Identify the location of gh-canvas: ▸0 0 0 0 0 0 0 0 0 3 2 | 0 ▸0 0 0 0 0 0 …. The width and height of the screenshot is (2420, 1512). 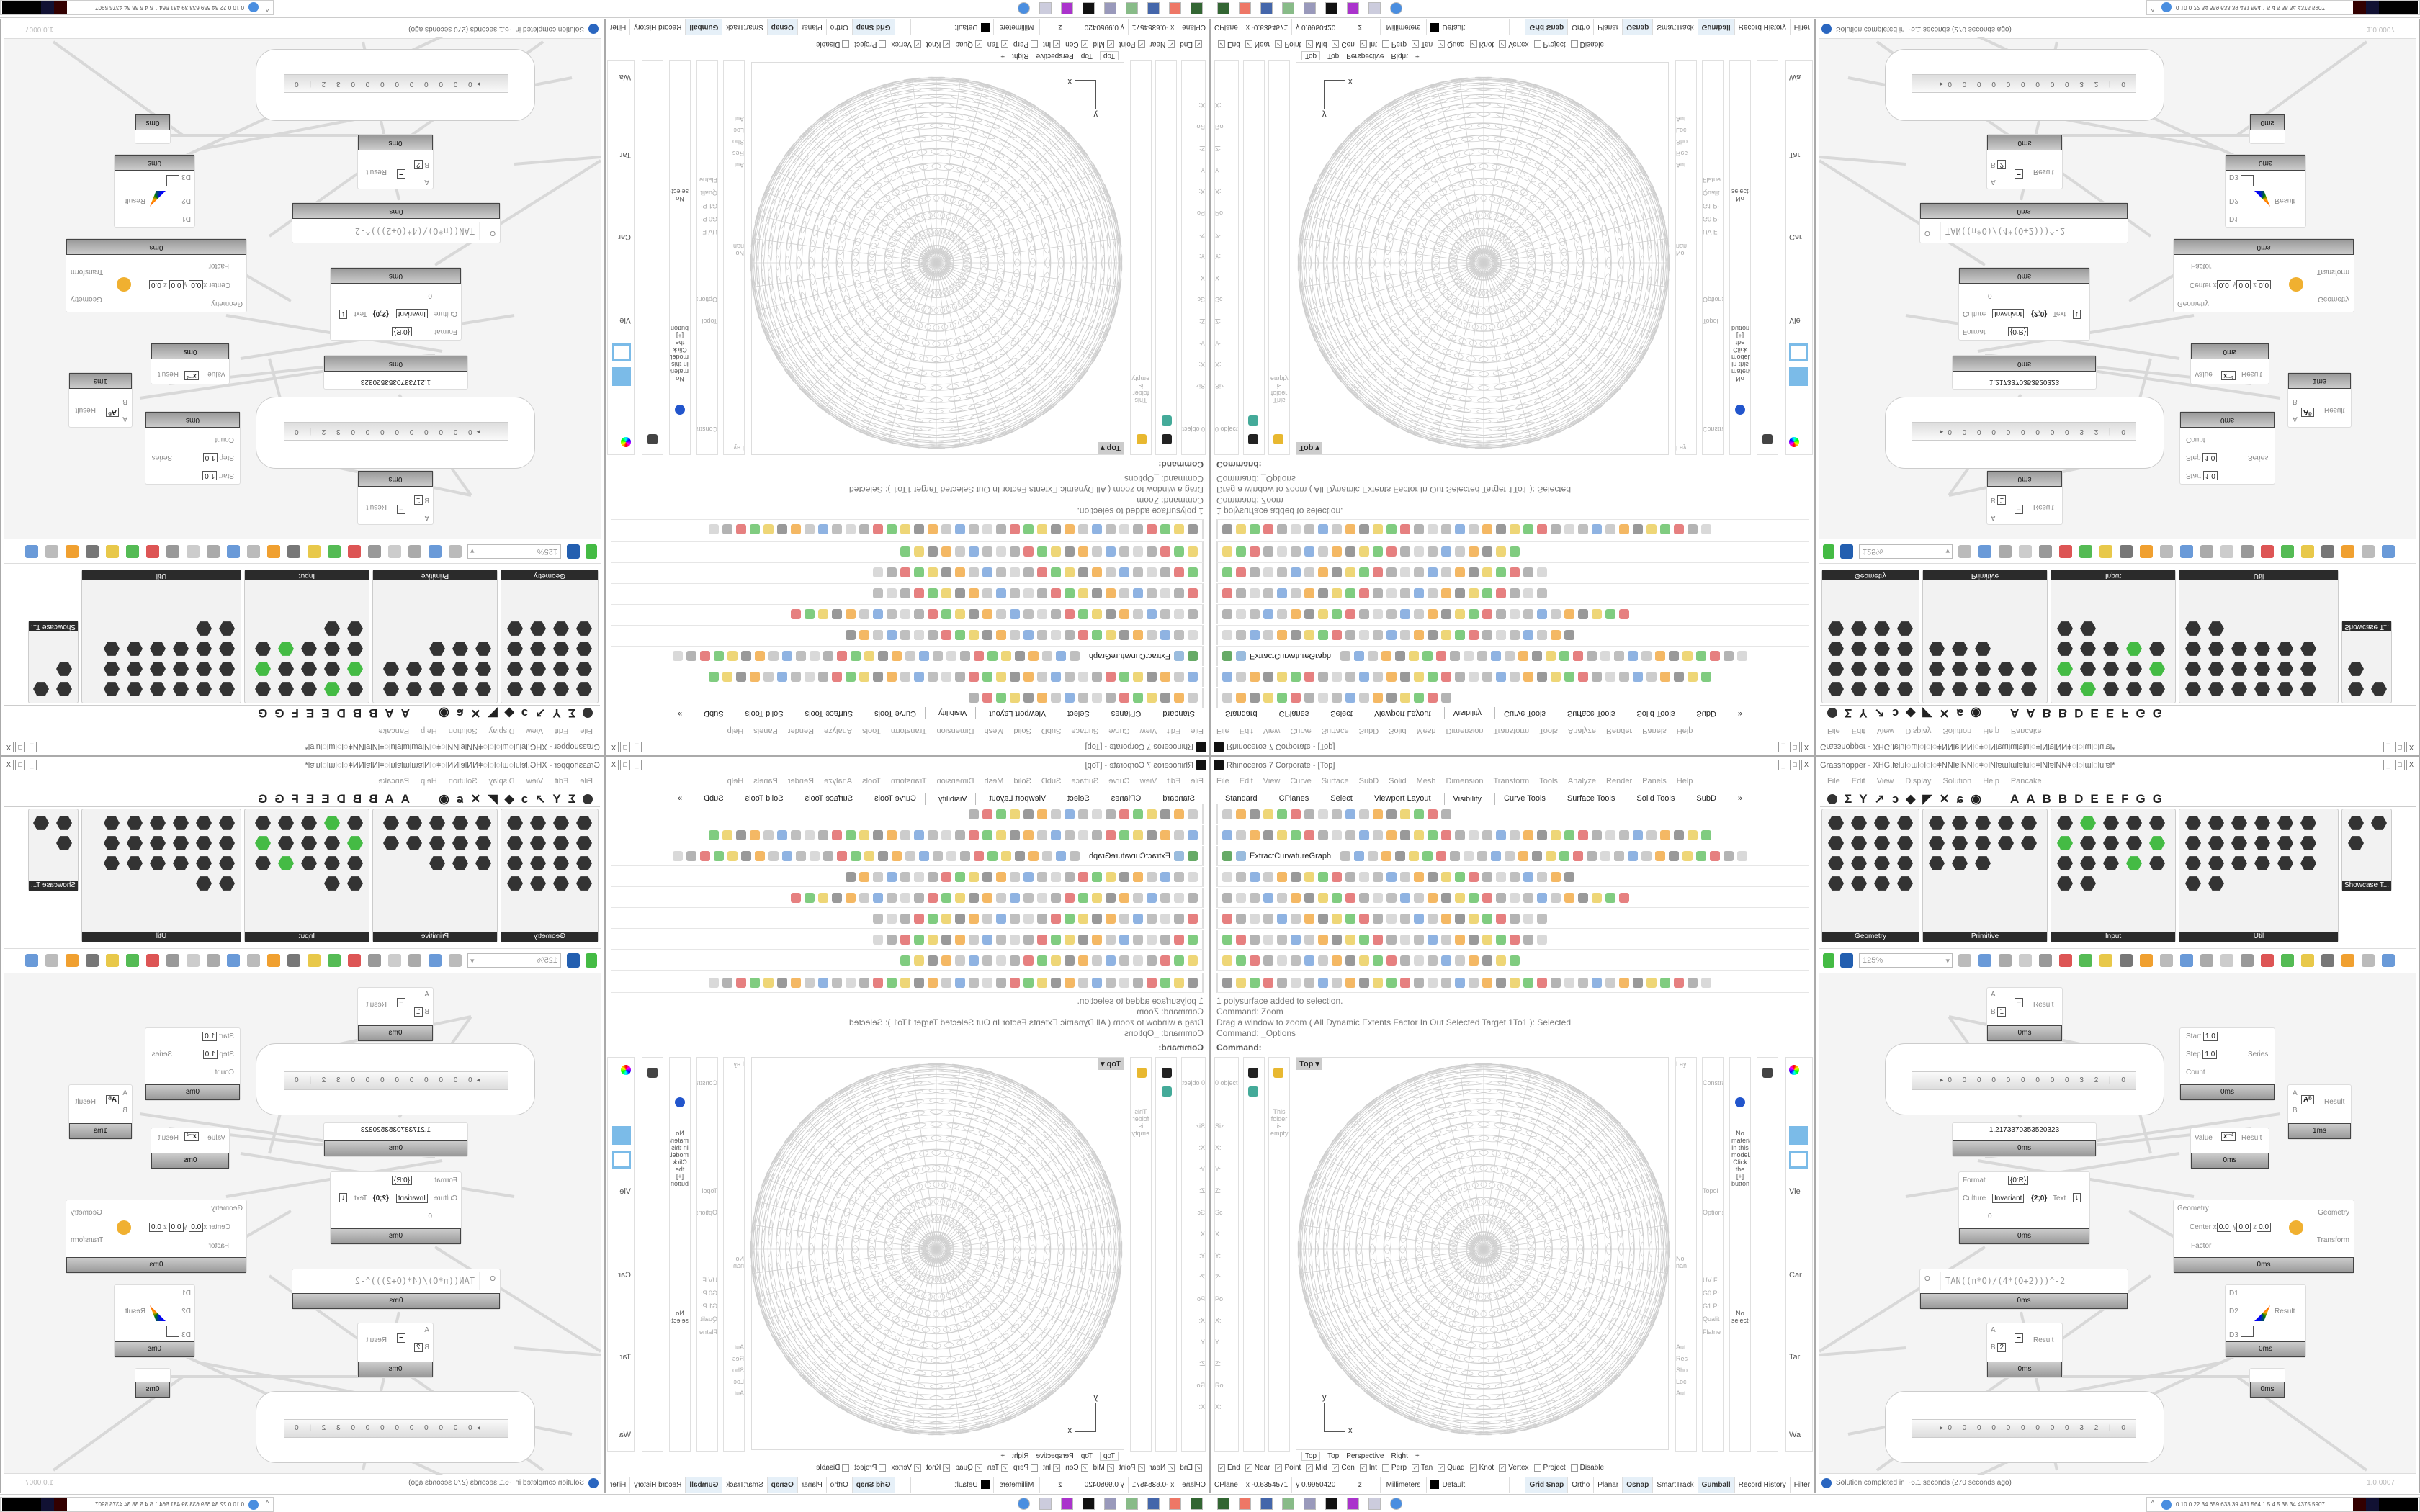
(302, 288).